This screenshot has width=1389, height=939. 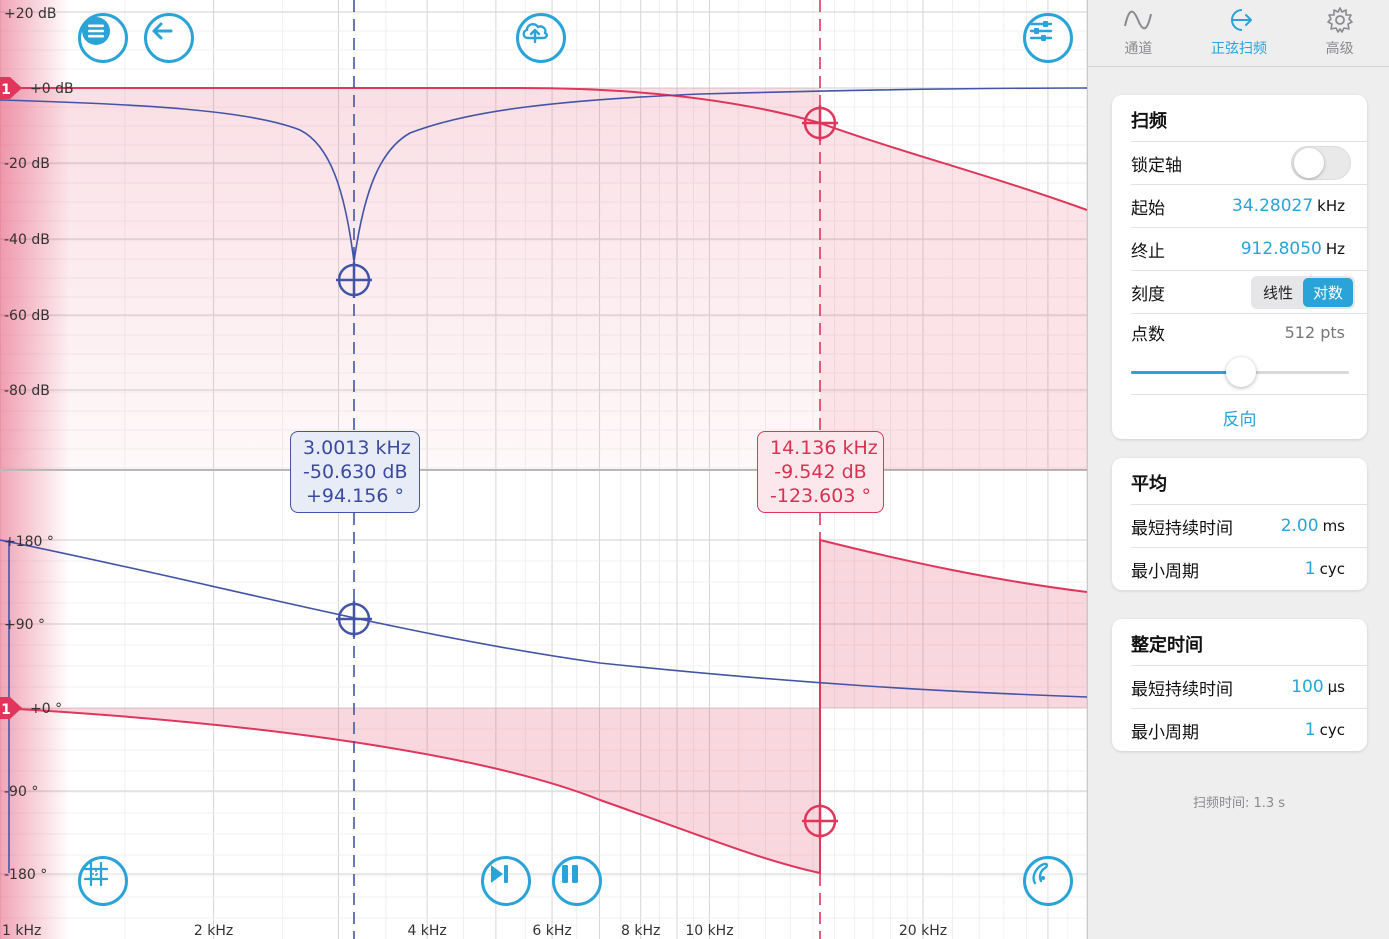 What do you see at coordinates (29, 542) in the screenshot?
I see `phase-tick-label: +180 °` at bounding box center [29, 542].